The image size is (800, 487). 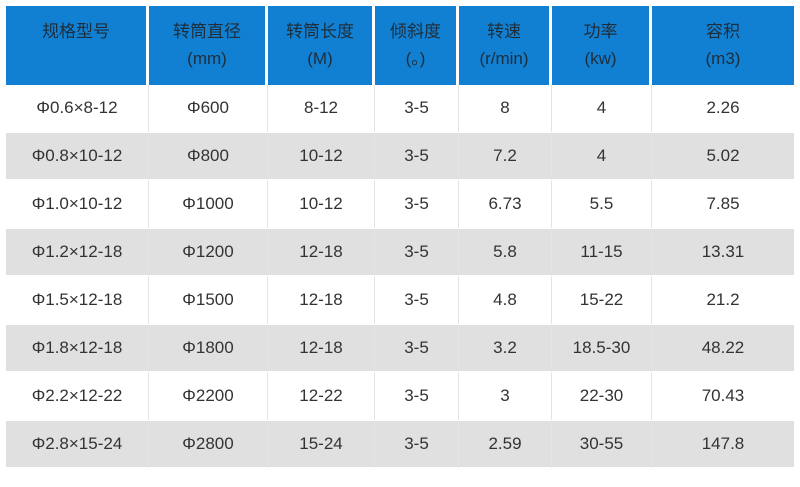 I want to click on cell-volume: 21.2, so click(x=723, y=301).